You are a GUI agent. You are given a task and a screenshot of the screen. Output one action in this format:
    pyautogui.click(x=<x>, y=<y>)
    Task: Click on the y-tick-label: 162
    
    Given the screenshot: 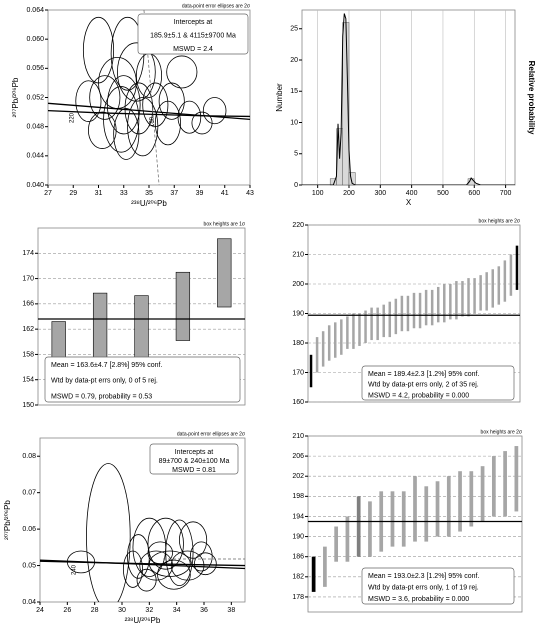 What is the action you would take?
    pyautogui.click(x=28, y=329)
    